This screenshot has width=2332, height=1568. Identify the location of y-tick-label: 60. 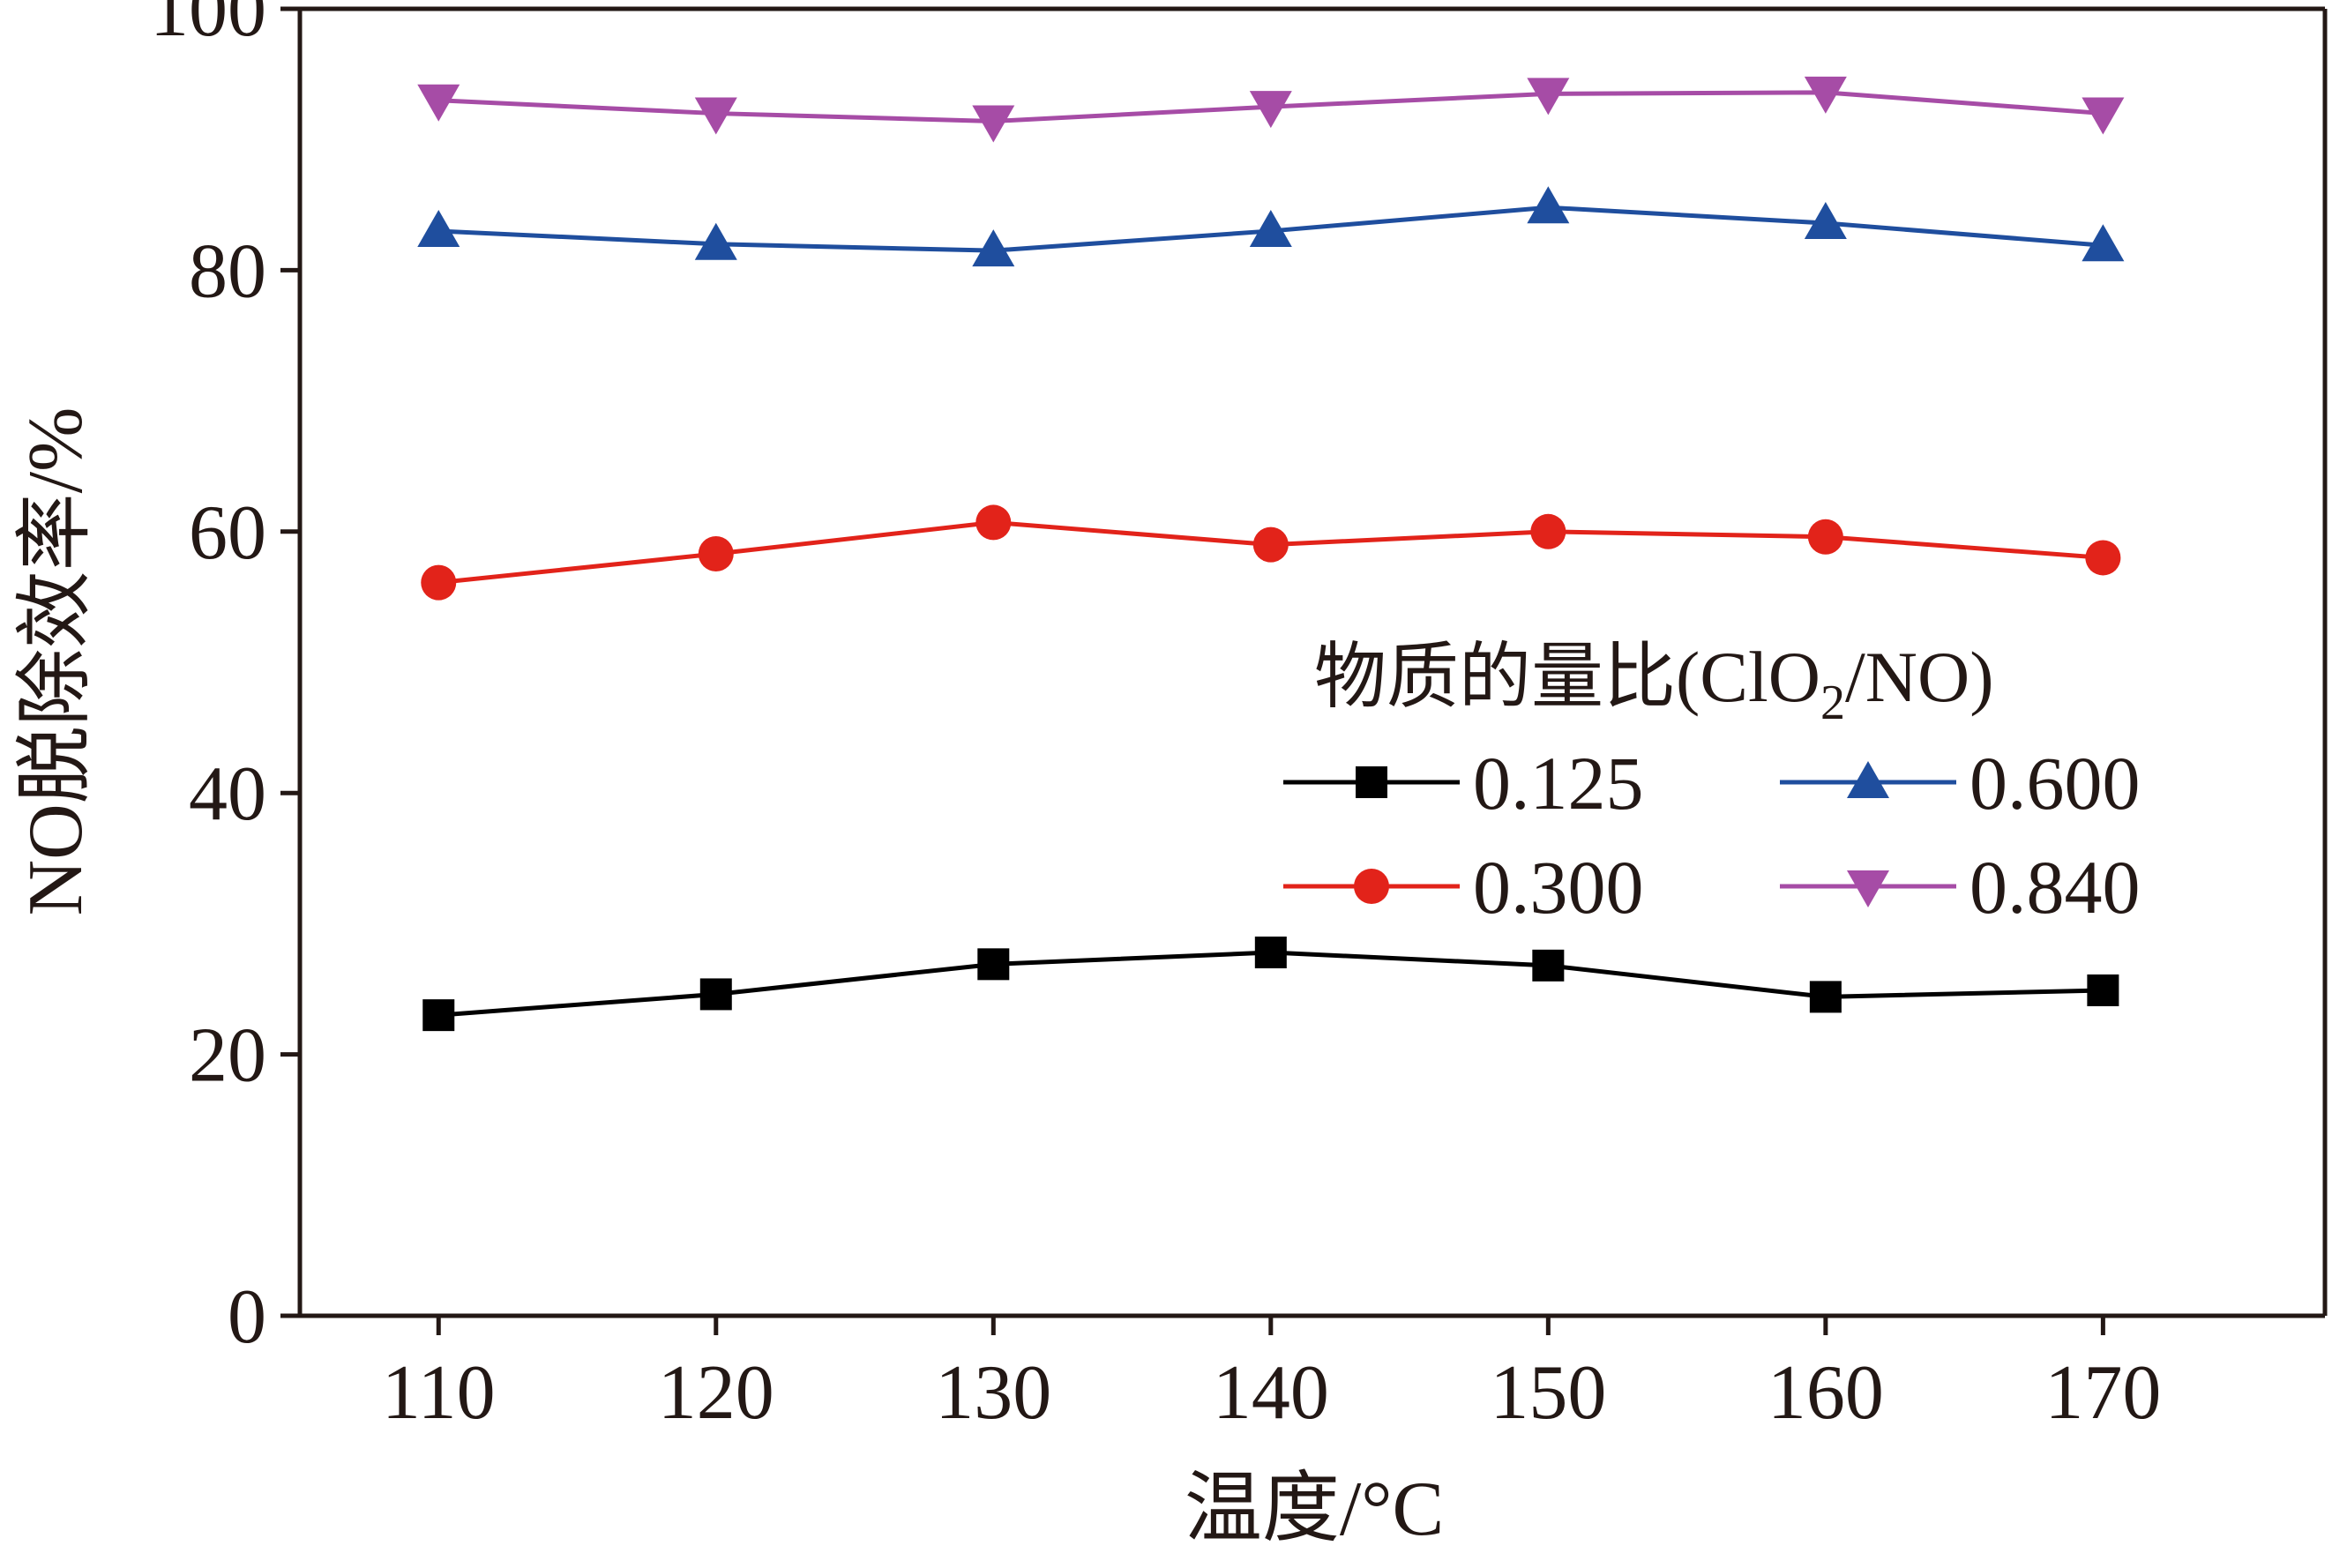
(227, 533).